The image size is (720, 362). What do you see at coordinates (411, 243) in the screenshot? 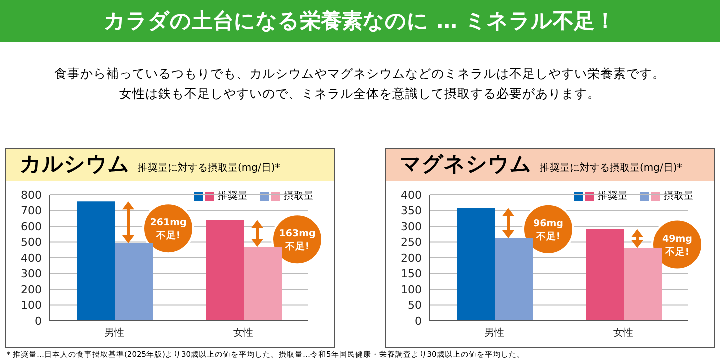
I see `y-tick-label: 250` at bounding box center [411, 243].